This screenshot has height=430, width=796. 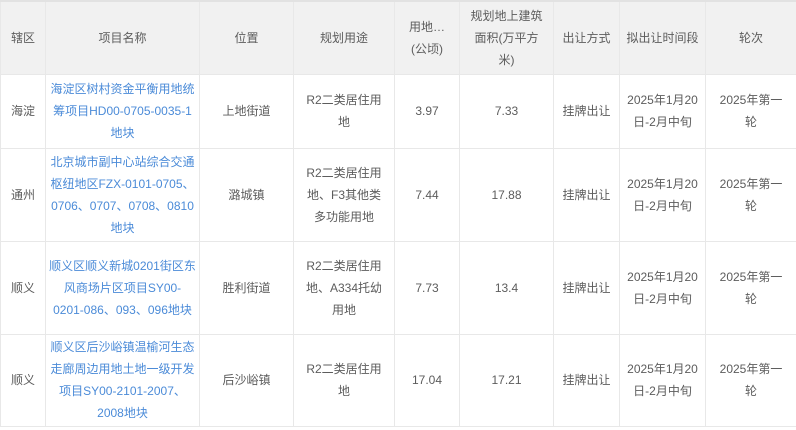 What do you see at coordinates (427, 37) in the screenshot?
I see `col-header-land-area: 用地… (公顷)` at bounding box center [427, 37].